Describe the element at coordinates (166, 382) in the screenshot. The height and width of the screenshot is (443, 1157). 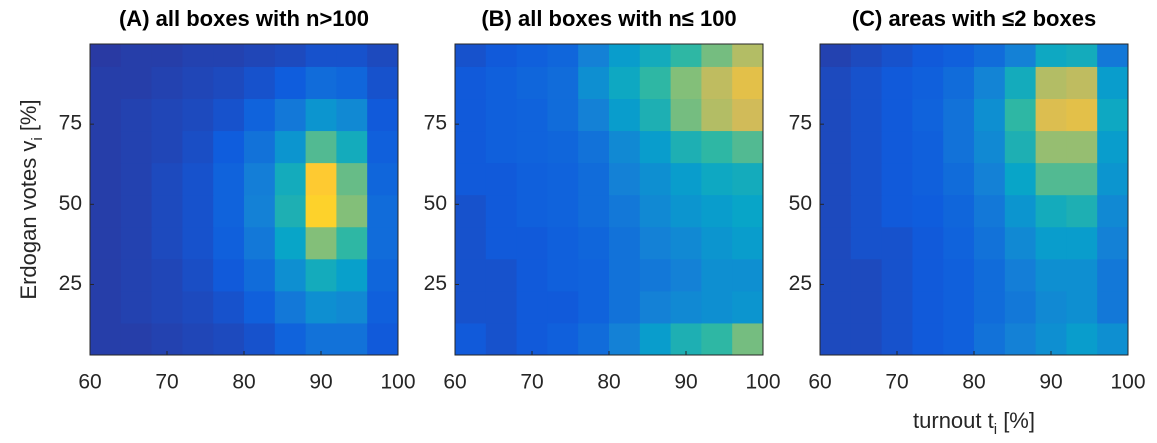
I see `x-tick-label: 70` at that location.